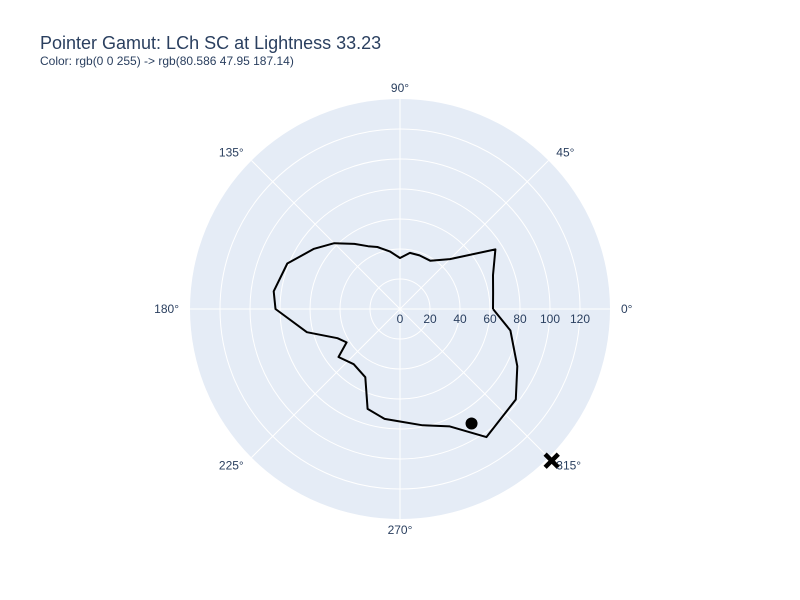 The height and width of the screenshot is (600, 800). I want to click on x-marker-stroke, so click(551, 460).